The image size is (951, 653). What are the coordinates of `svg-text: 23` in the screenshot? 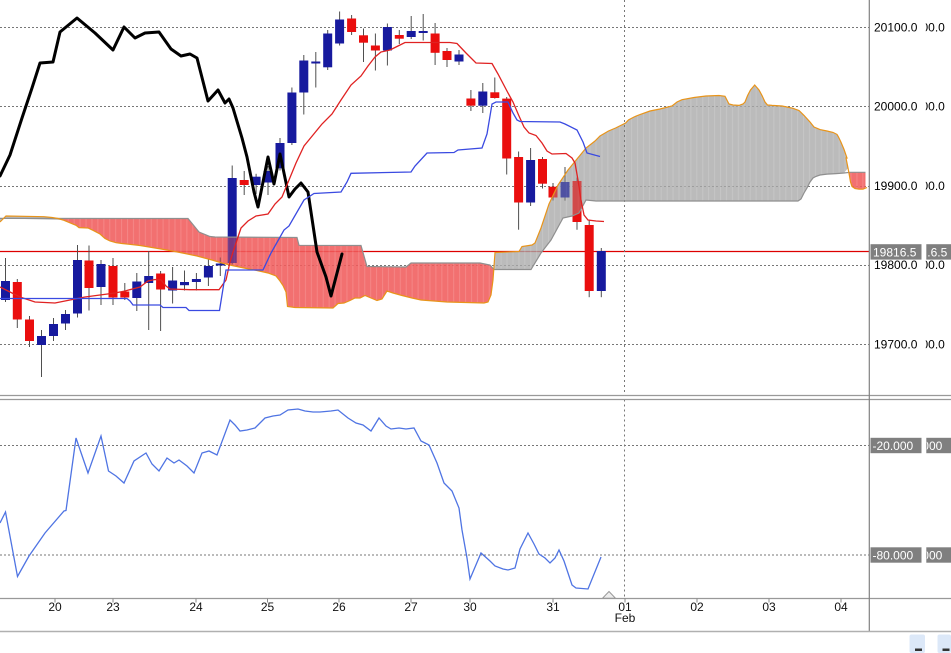 It's located at (113, 607).